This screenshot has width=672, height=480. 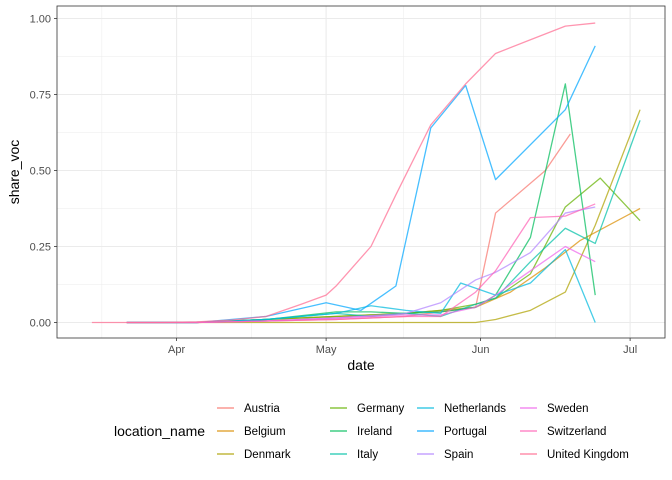 What do you see at coordinates (40, 172) in the screenshot?
I see `y-tick-label: 0.50` at bounding box center [40, 172].